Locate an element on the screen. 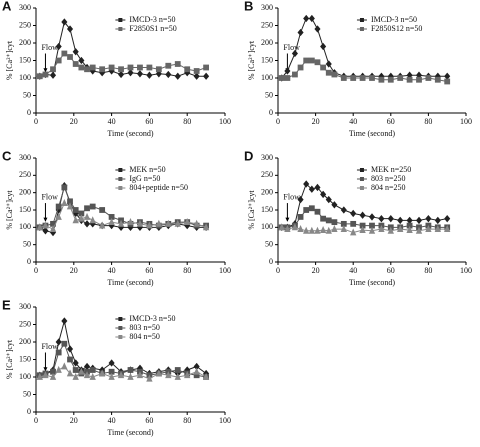  y-tick-label: 150 is located at coordinates (25, 209).